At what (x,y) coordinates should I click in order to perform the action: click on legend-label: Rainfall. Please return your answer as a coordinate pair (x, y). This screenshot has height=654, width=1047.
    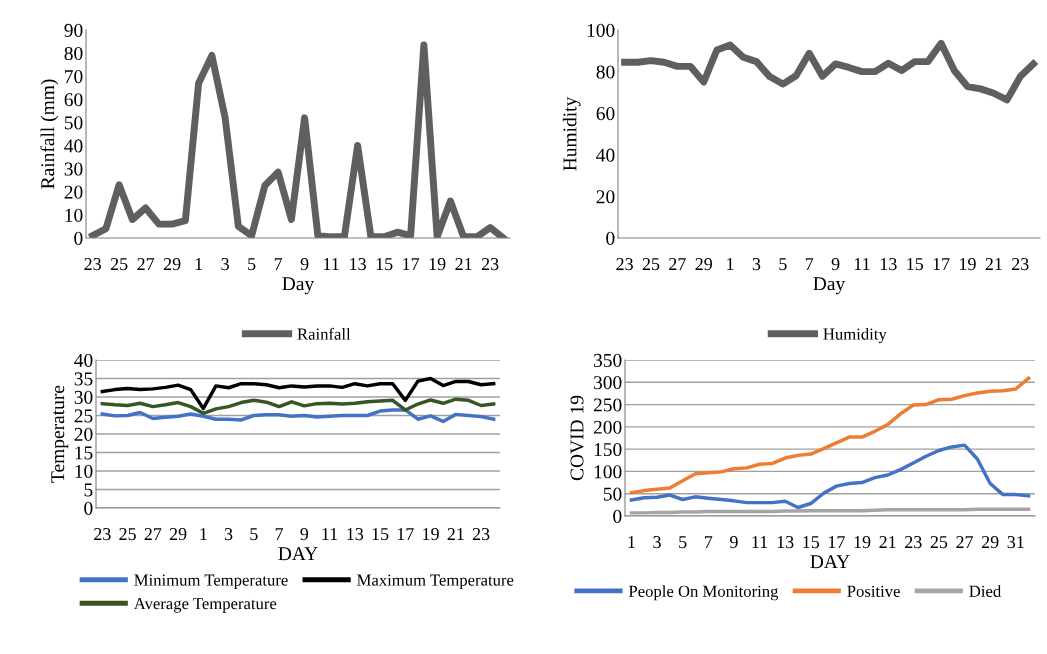
    Looking at the image, I should click on (324, 333).